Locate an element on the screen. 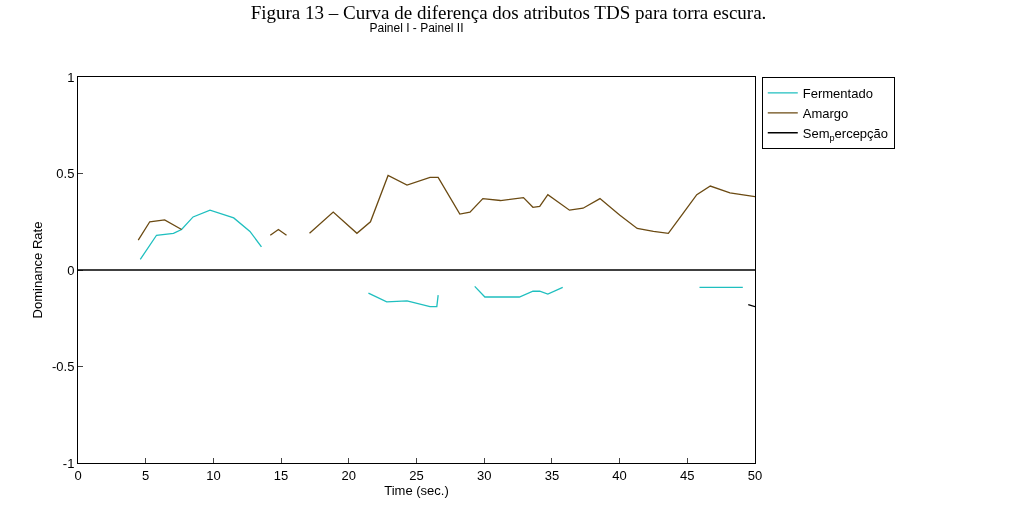 This screenshot has width=1017, height=523. x-tick-label: 40 is located at coordinates (619, 475).